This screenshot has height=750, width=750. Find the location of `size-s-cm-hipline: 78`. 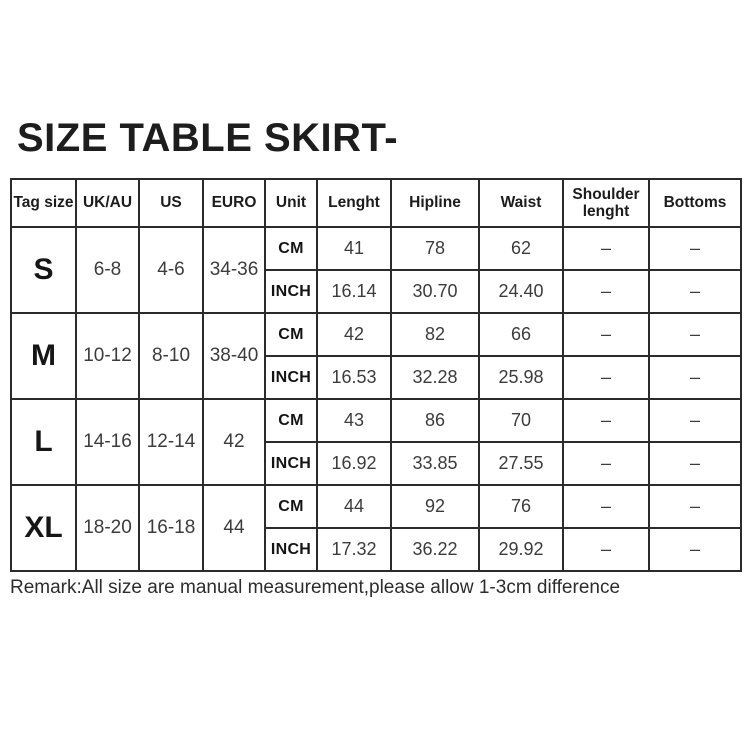

size-s-cm-hipline: 78 is located at coordinates (435, 248).